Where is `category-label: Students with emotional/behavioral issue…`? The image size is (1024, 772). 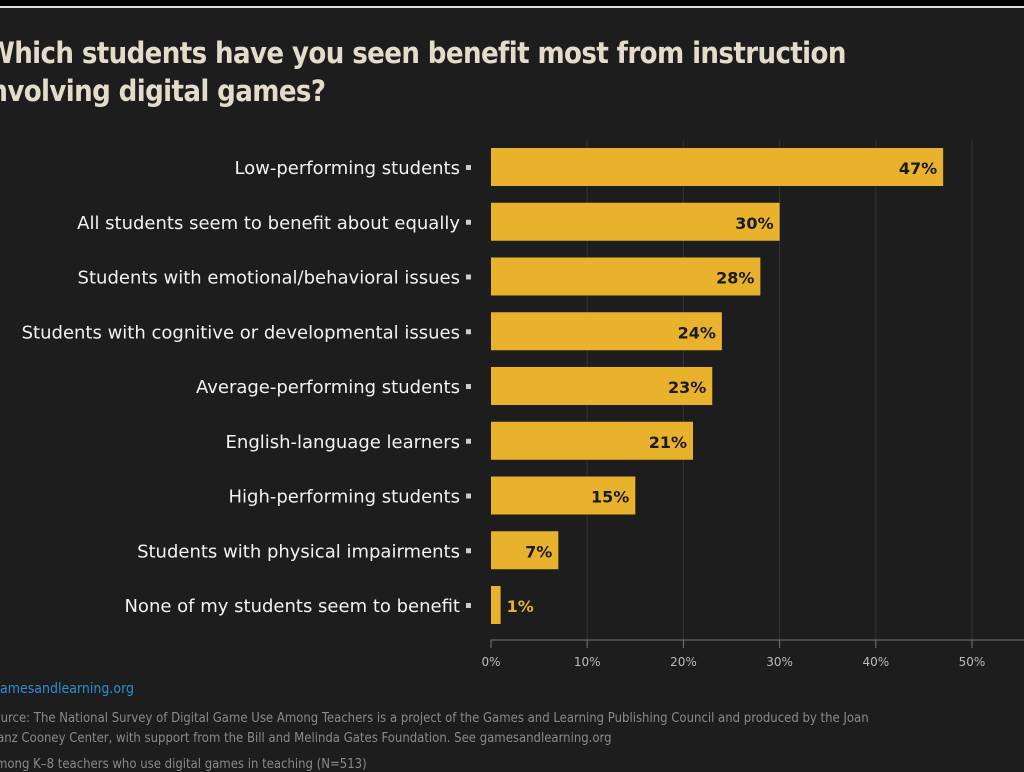 category-label: Students with emotional/behavioral issue… is located at coordinates (269, 278).